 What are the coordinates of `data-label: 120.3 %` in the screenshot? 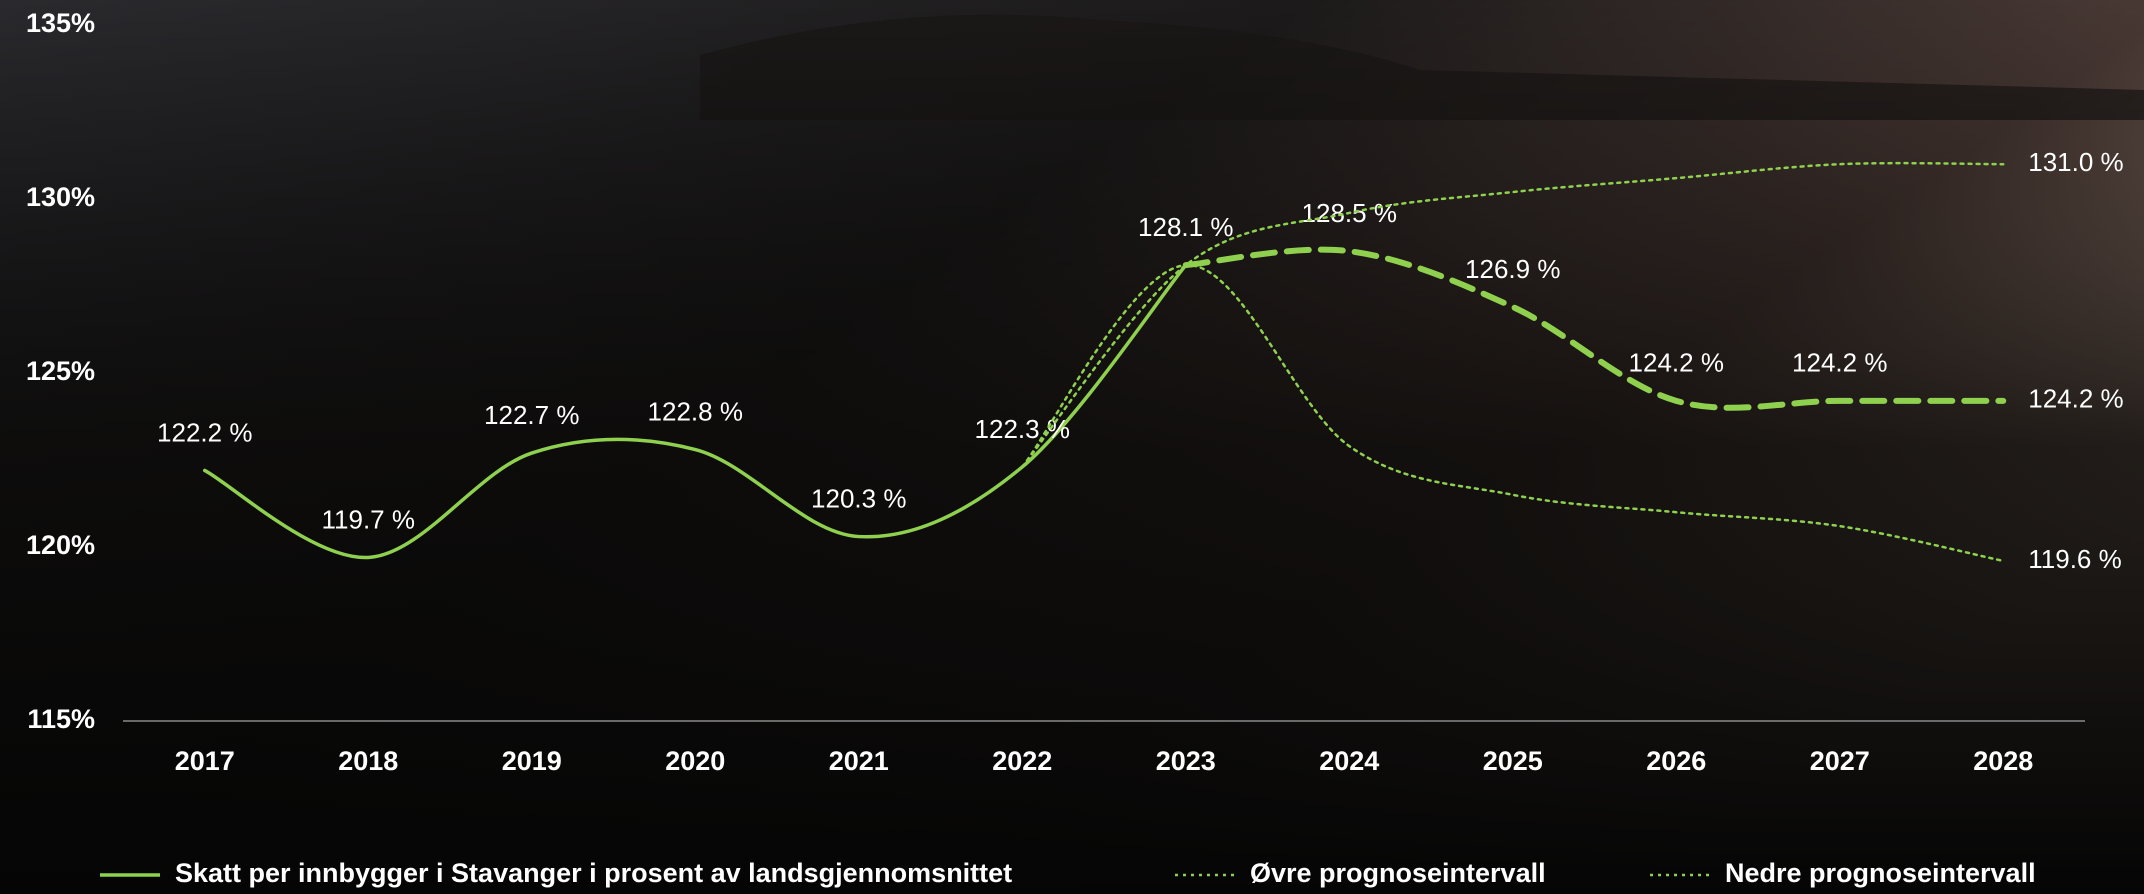 It's located at (858, 498).